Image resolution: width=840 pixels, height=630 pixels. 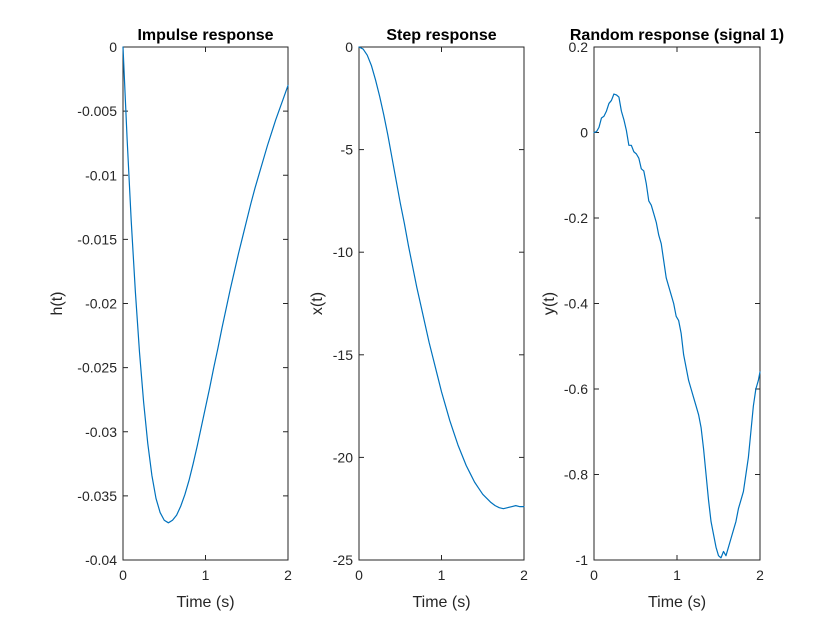 What do you see at coordinates (101, 432) in the screenshot?
I see `y-tick-label: -0.03` at bounding box center [101, 432].